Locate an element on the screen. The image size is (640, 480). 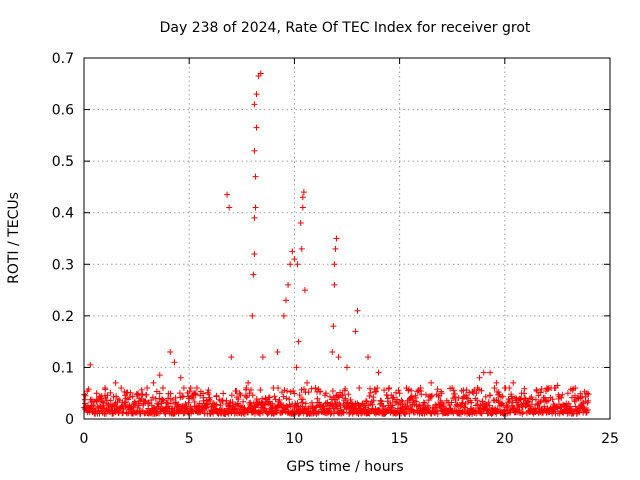
y-tick-label: 0 is located at coordinates (69, 420).